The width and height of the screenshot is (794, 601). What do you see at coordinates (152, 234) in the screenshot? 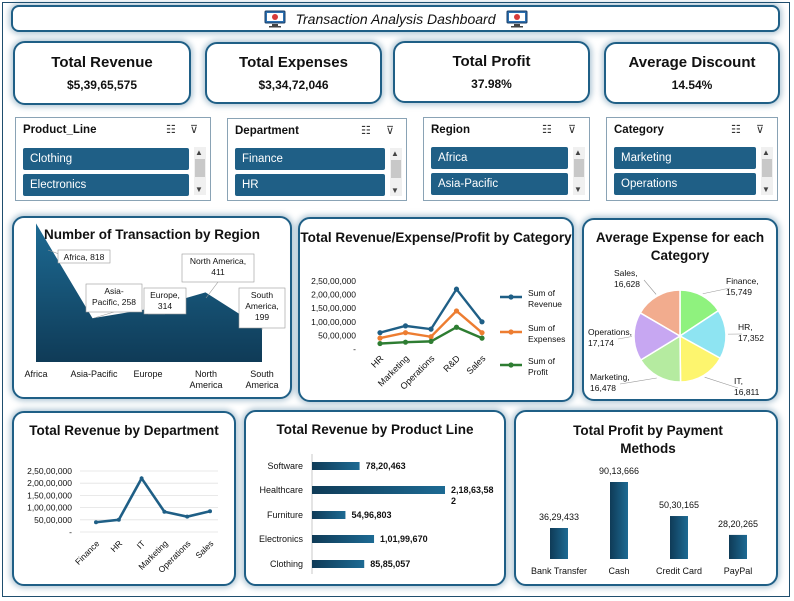
I see `chart-title: Number of Transaction by Region` at bounding box center [152, 234].